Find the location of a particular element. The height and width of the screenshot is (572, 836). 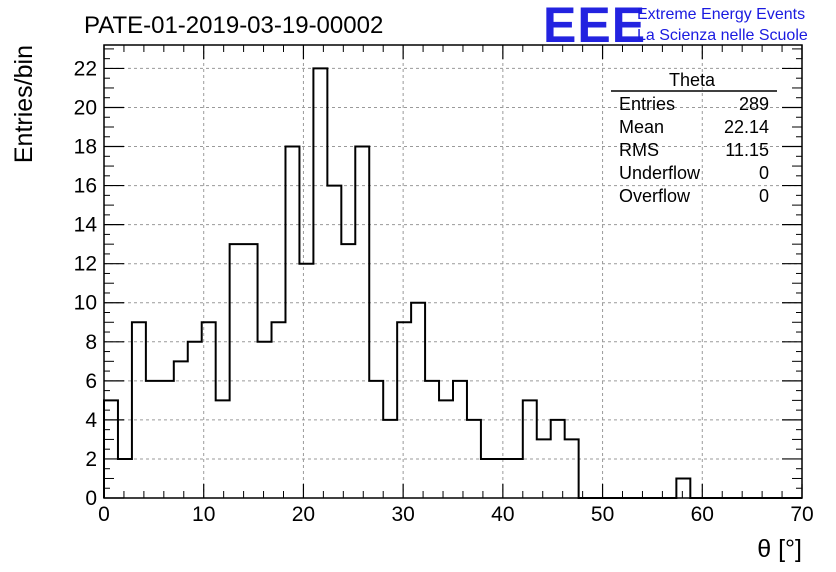

x-tick-label: 0 is located at coordinates (104, 514).